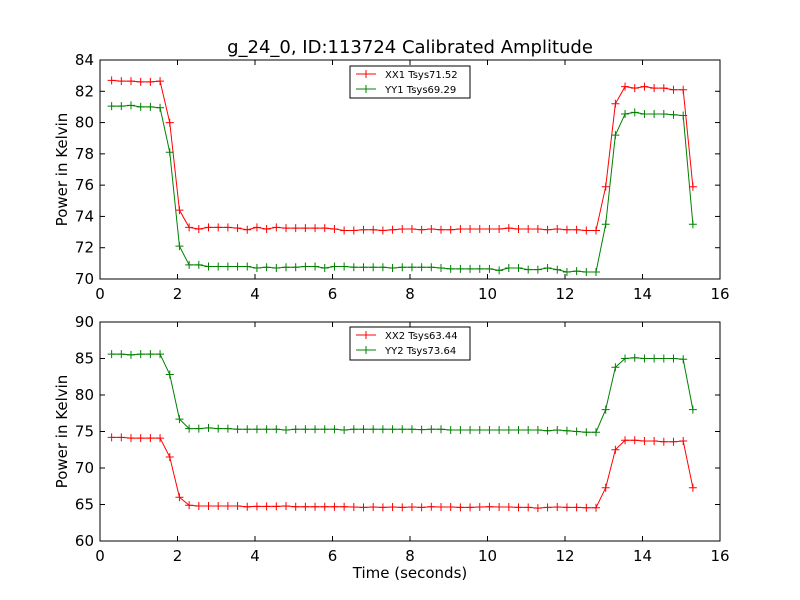 This screenshot has width=800, height=600. Describe the element at coordinates (410, 556) in the screenshot. I see `x-tick-label: 8` at that location.